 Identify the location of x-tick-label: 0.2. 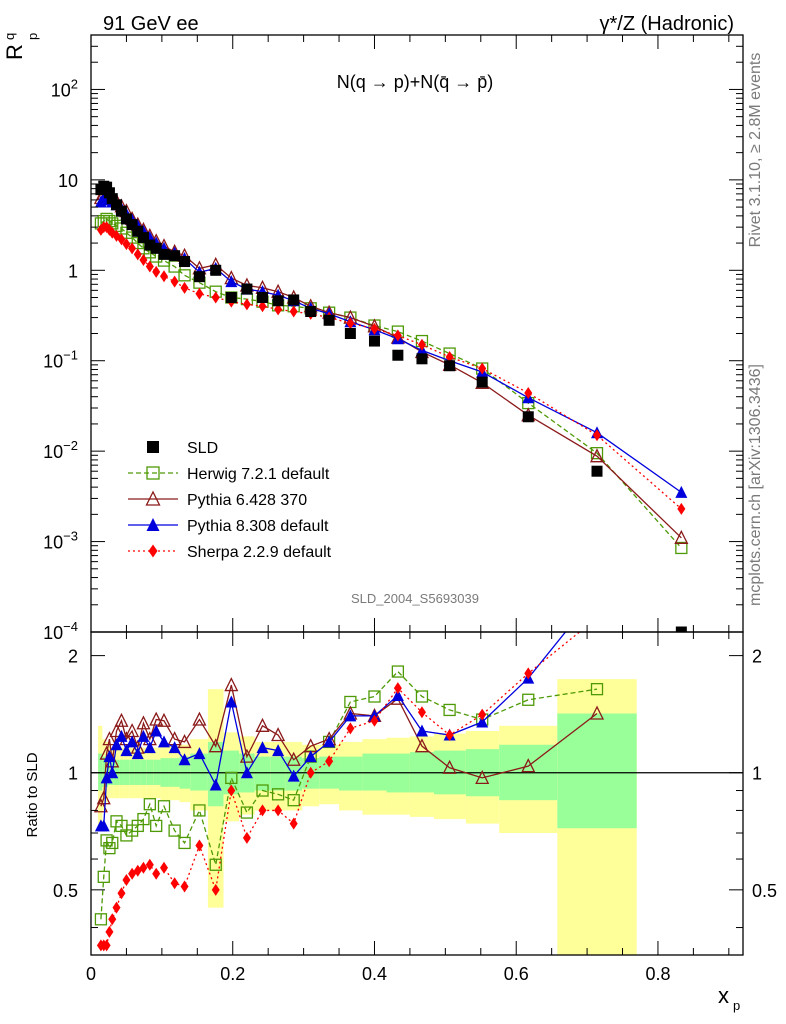
(232, 974).